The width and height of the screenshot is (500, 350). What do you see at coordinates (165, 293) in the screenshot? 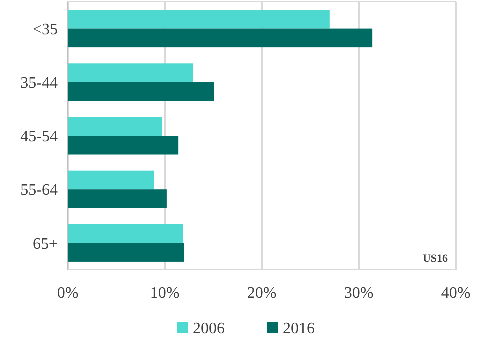
I see `x-tick-label: 10%` at bounding box center [165, 293].